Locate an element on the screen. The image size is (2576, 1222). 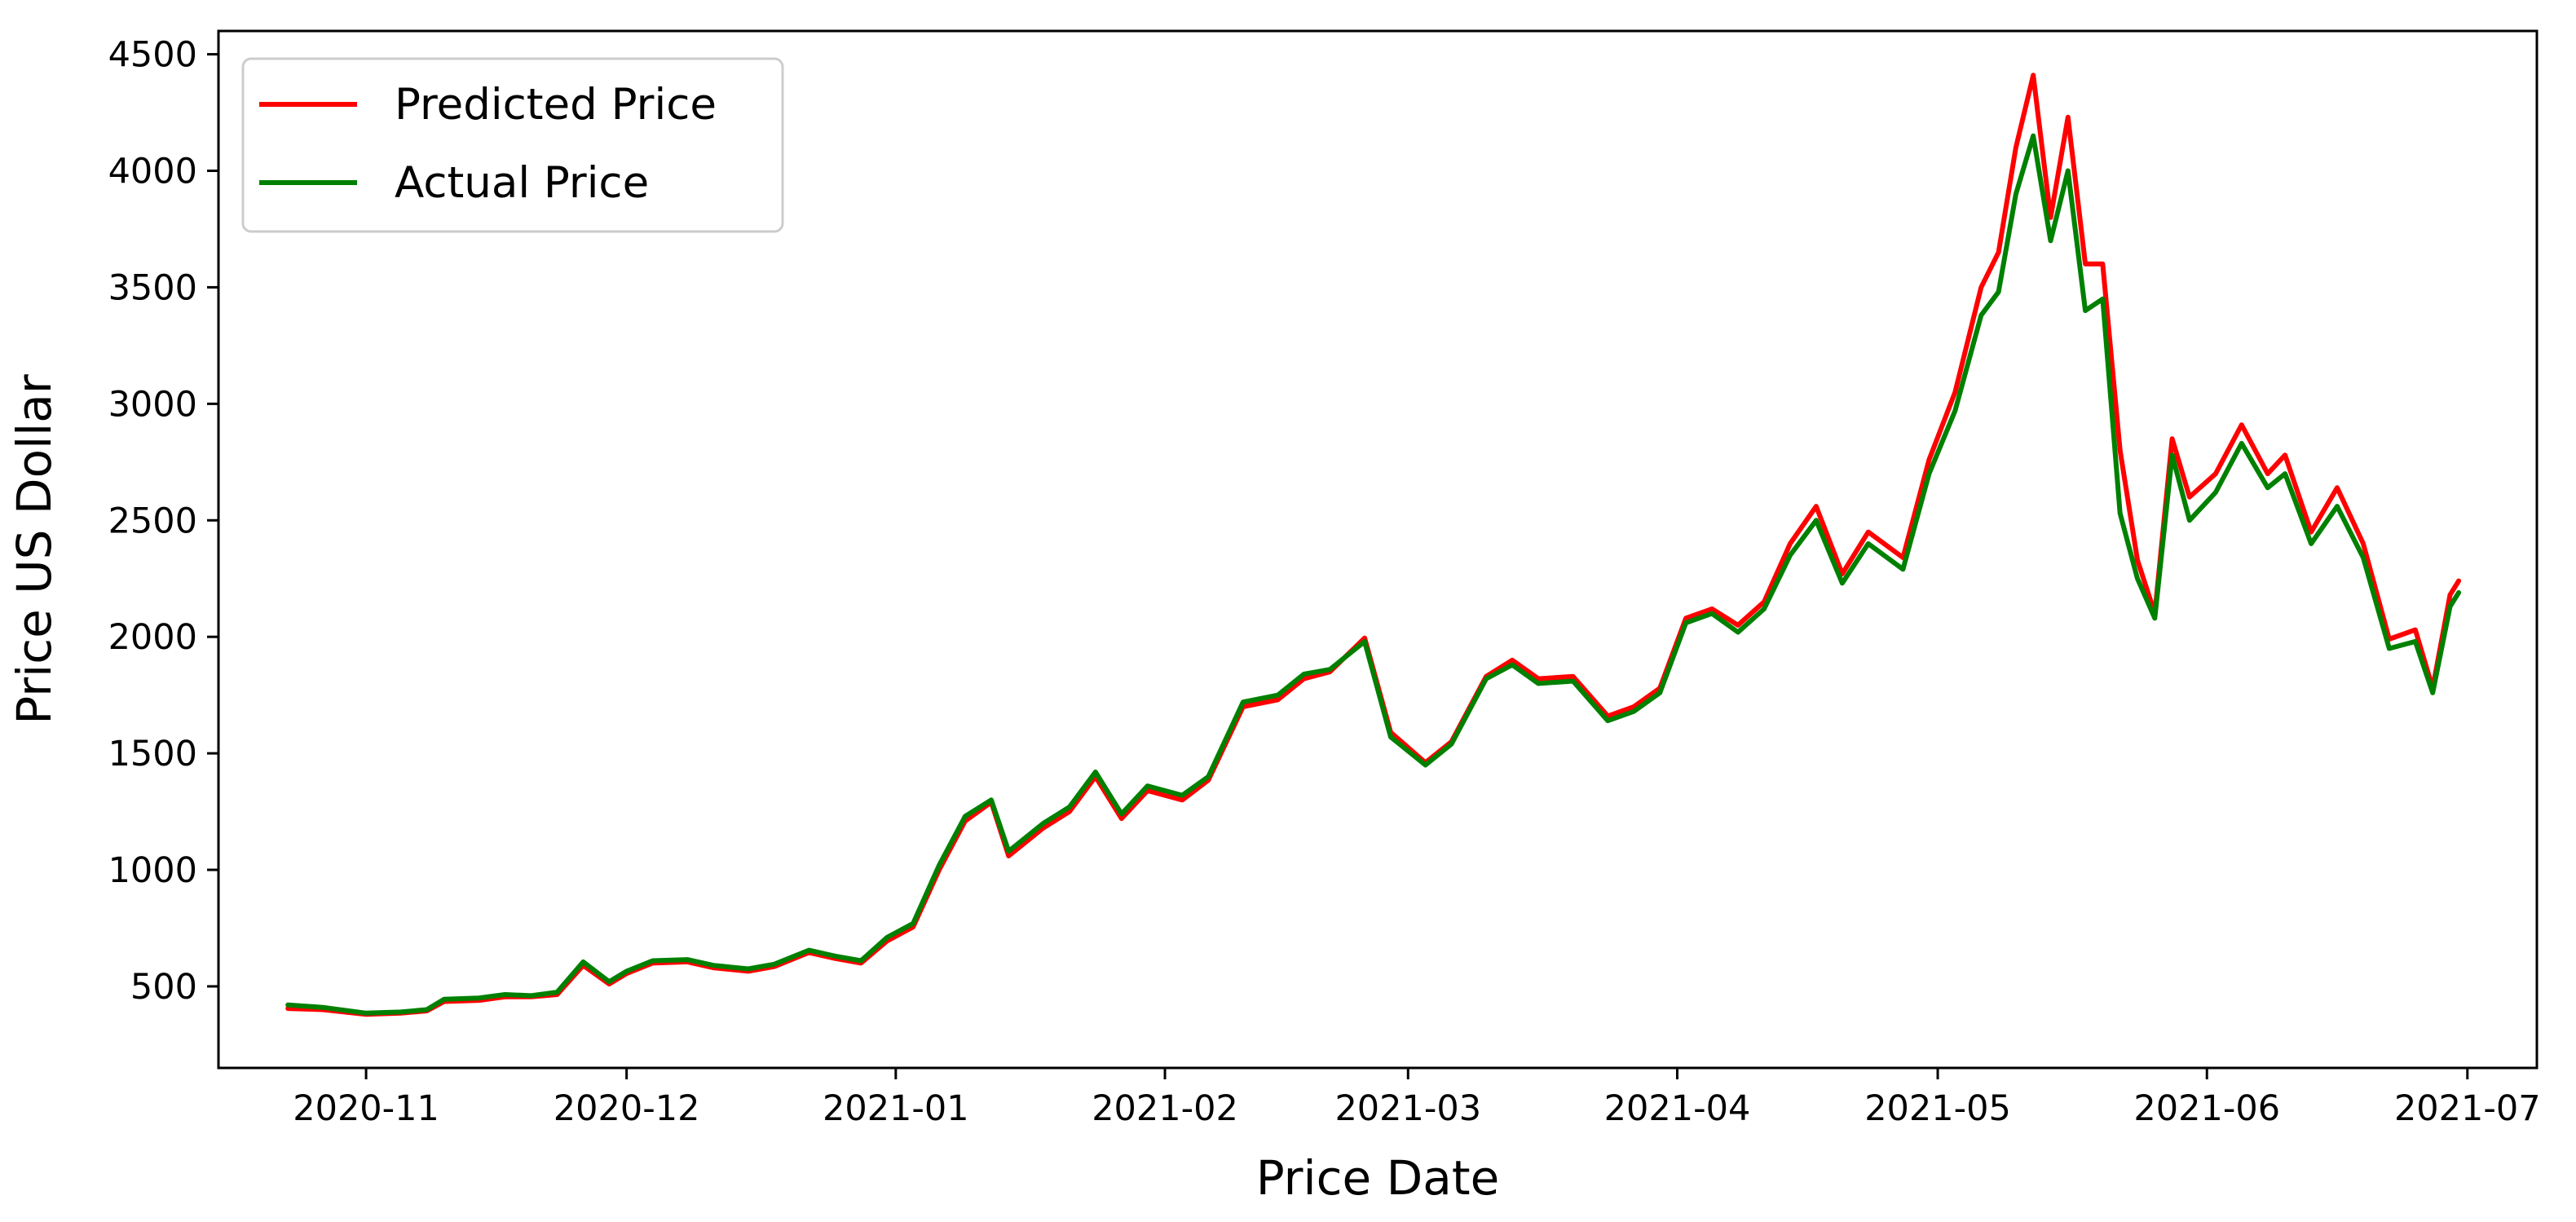
y-tick-label: 3000 is located at coordinates (152, 405).